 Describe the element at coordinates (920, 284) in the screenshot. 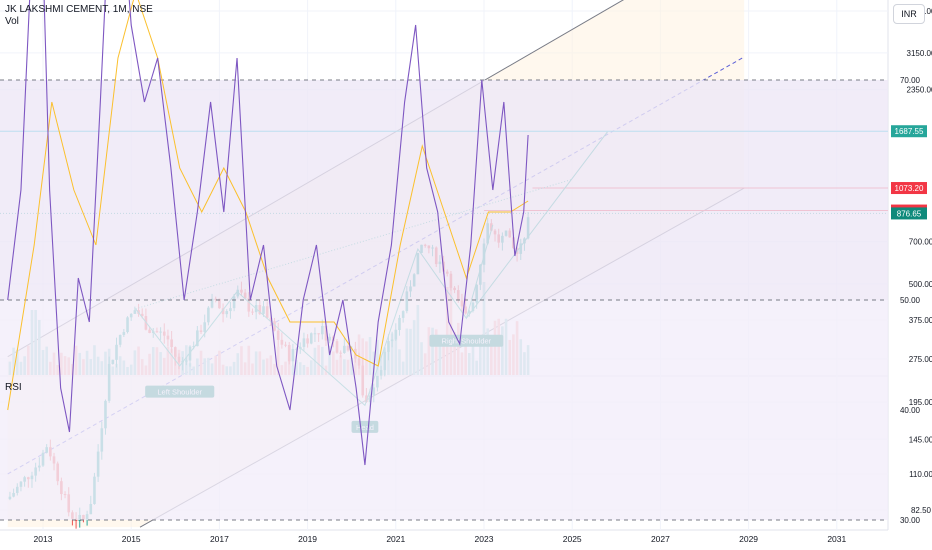

I see `price-tick-label: 500.00` at that location.